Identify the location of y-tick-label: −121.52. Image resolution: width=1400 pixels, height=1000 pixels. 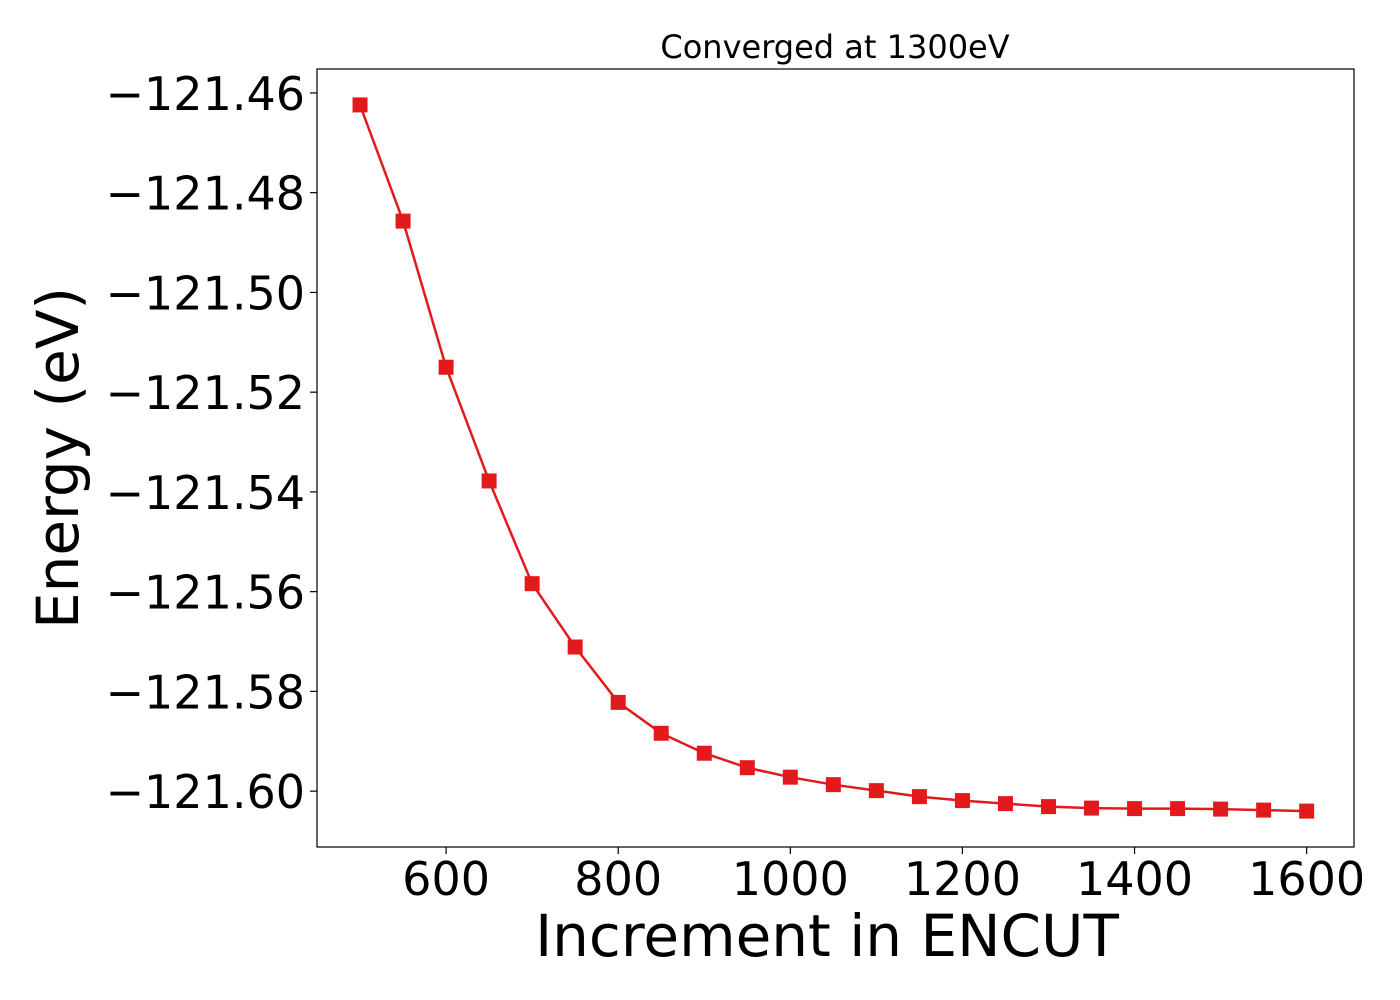
(206, 393).